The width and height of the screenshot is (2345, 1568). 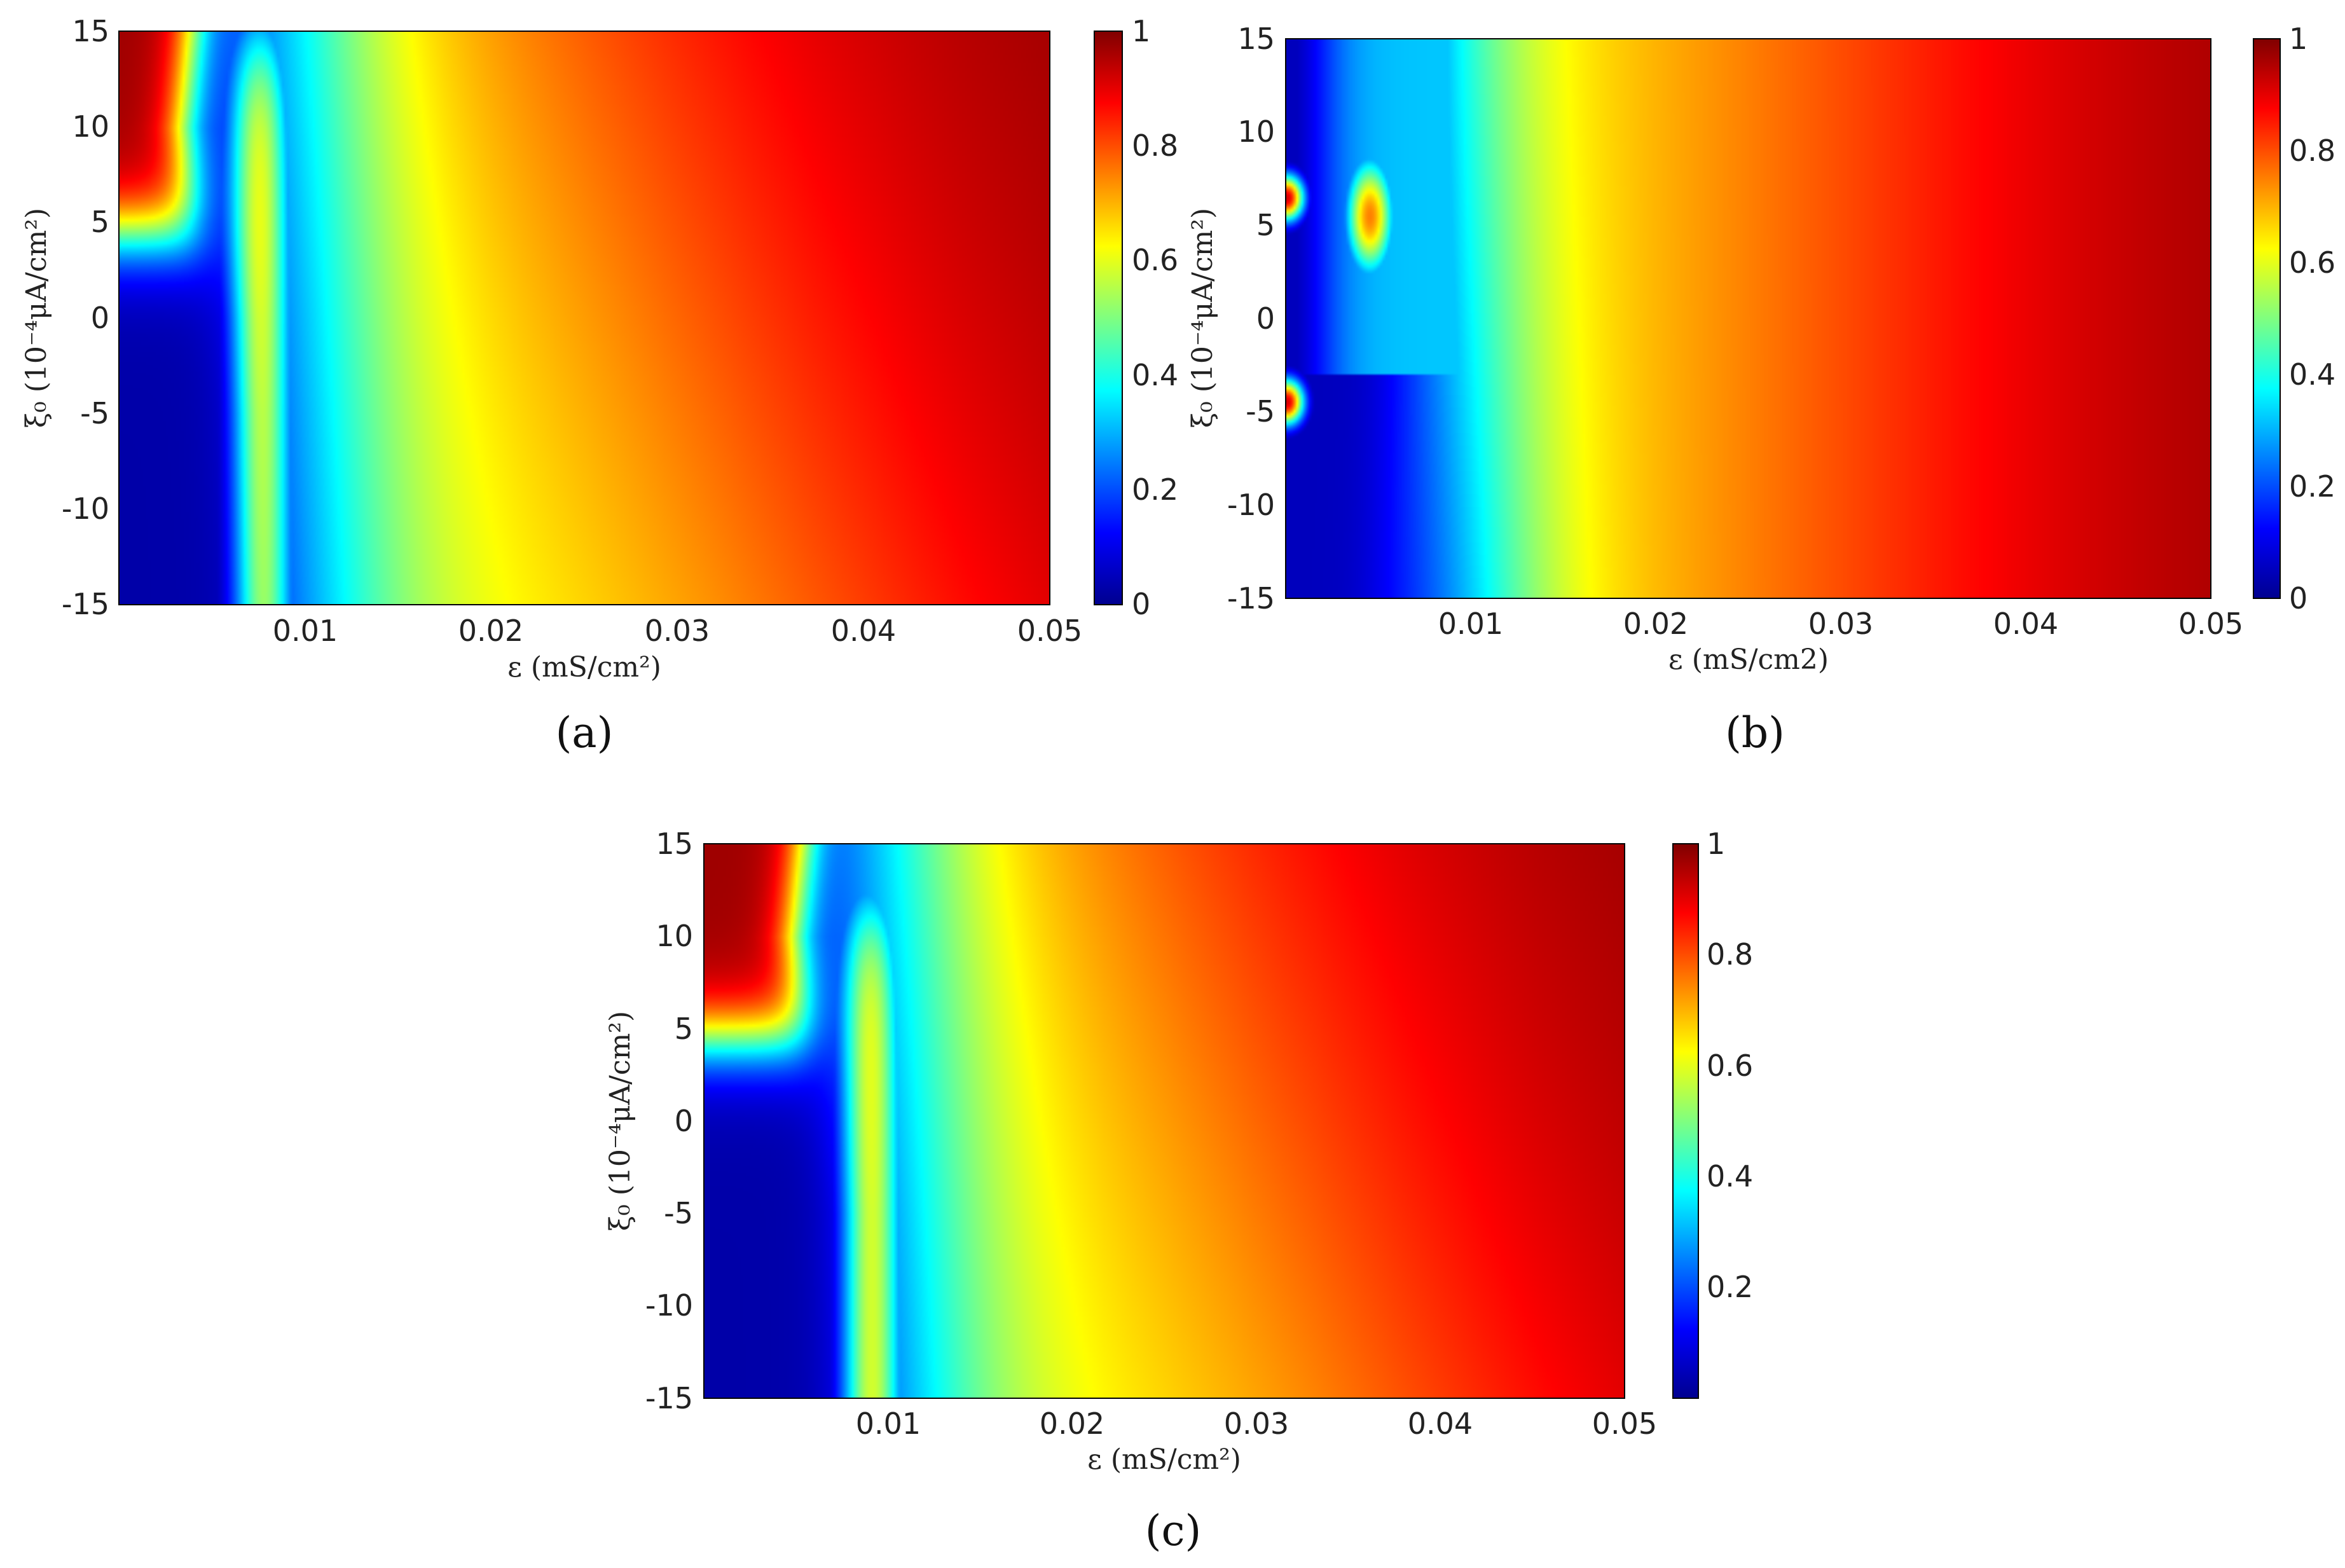 I want to click on y-tick-labels-b: 15 10 5 0 -5 -10 -15, so click(x=1251, y=319).